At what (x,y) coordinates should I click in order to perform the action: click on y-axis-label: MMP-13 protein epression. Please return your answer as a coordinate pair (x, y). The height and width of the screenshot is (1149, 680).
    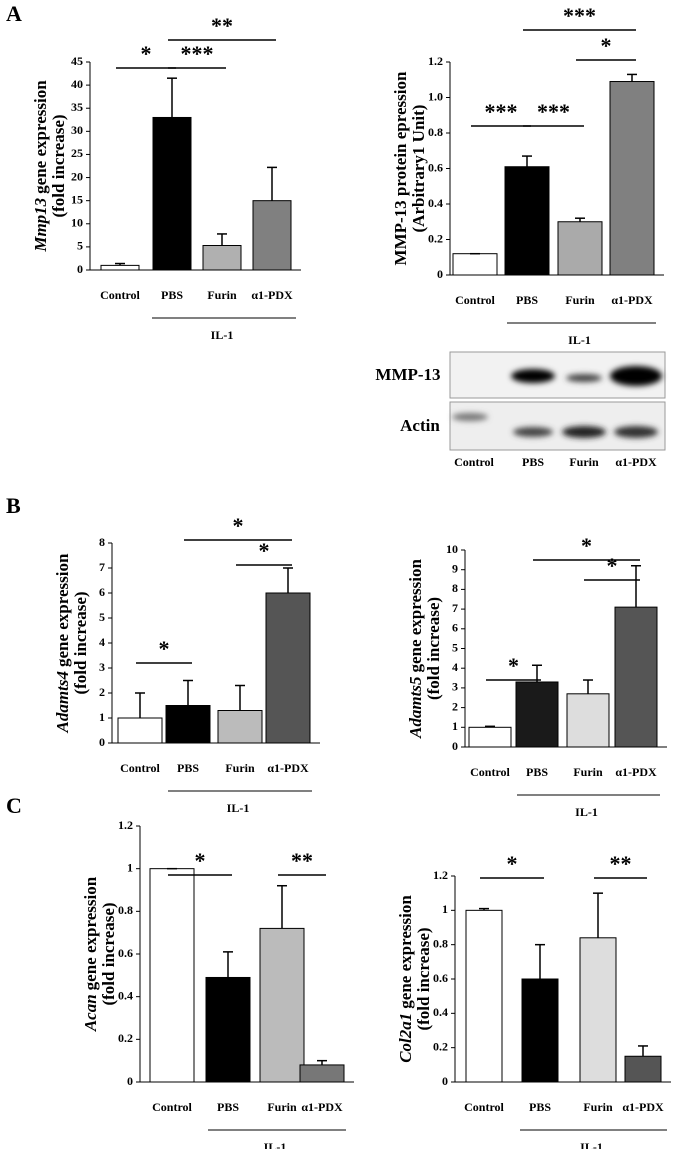
    Looking at the image, I should click on (400, 168).